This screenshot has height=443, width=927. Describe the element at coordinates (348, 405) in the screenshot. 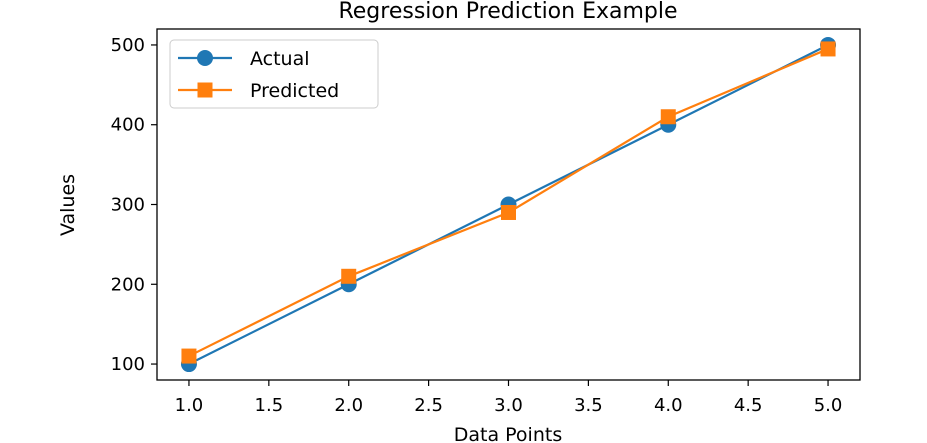

I see `x-tick-label: 2.0` at that location.